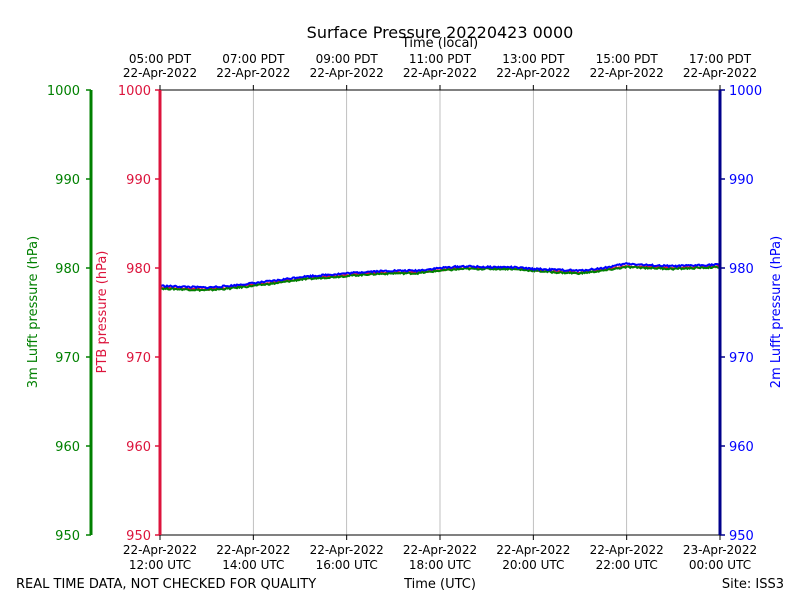 The image size is (800, 600). I want to click on site-label: Site: ISS3, so click(753, 584).